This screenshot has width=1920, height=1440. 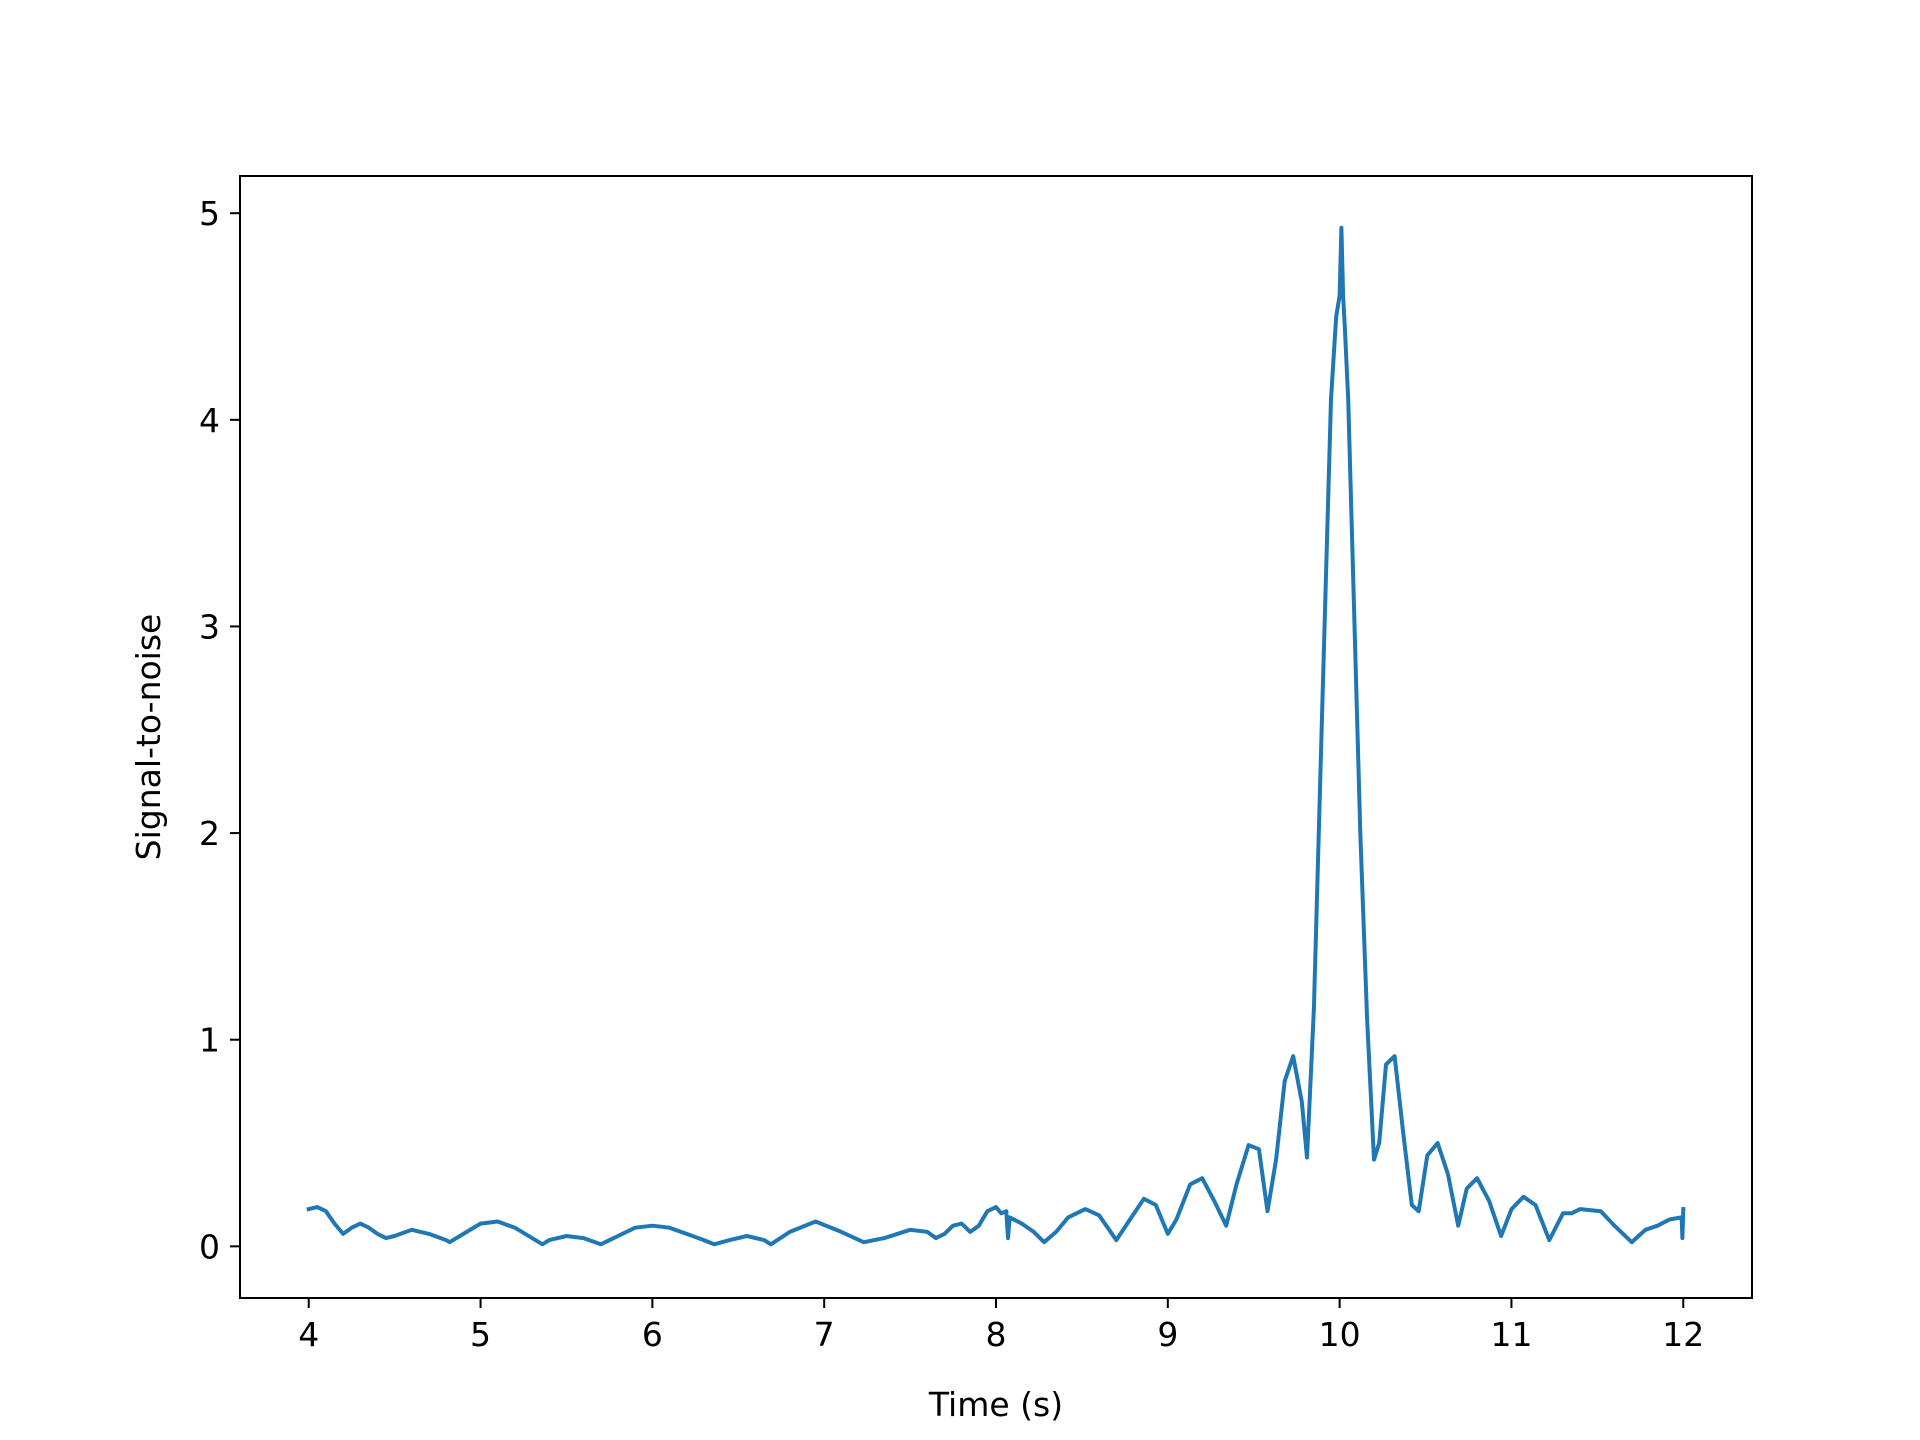 What do you see at coordinates (824, 1334) in the screenshot?
I see `x-tick-label: 7` at bounding box center [824, 1334].